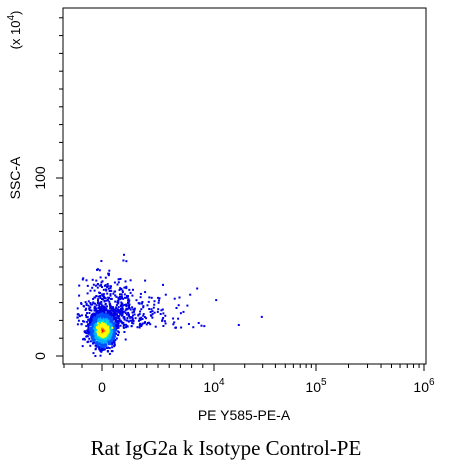  I want to click on chart-title: Rat IgG2a k Isotype Control-PE, so click(226, 448).